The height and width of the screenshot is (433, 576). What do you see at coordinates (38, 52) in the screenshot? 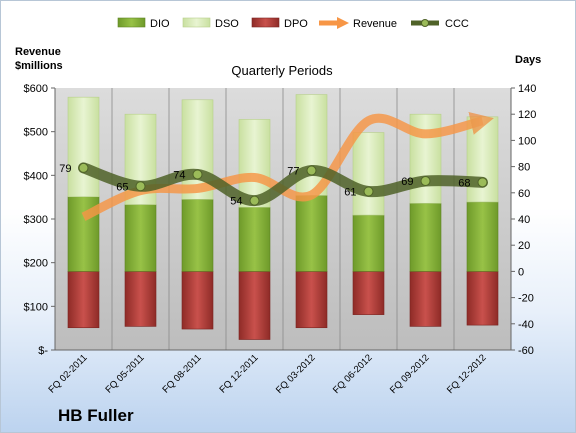
I see `left-axis-title-line1: Revenue` at bounding box center [38, 52].